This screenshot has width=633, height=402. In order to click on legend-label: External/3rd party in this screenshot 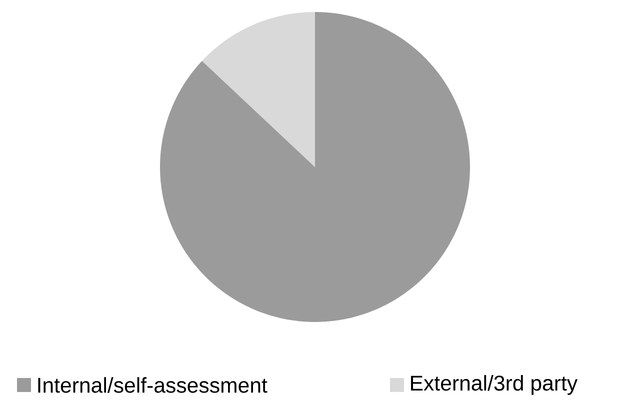, I will do `click(494, 385)`.